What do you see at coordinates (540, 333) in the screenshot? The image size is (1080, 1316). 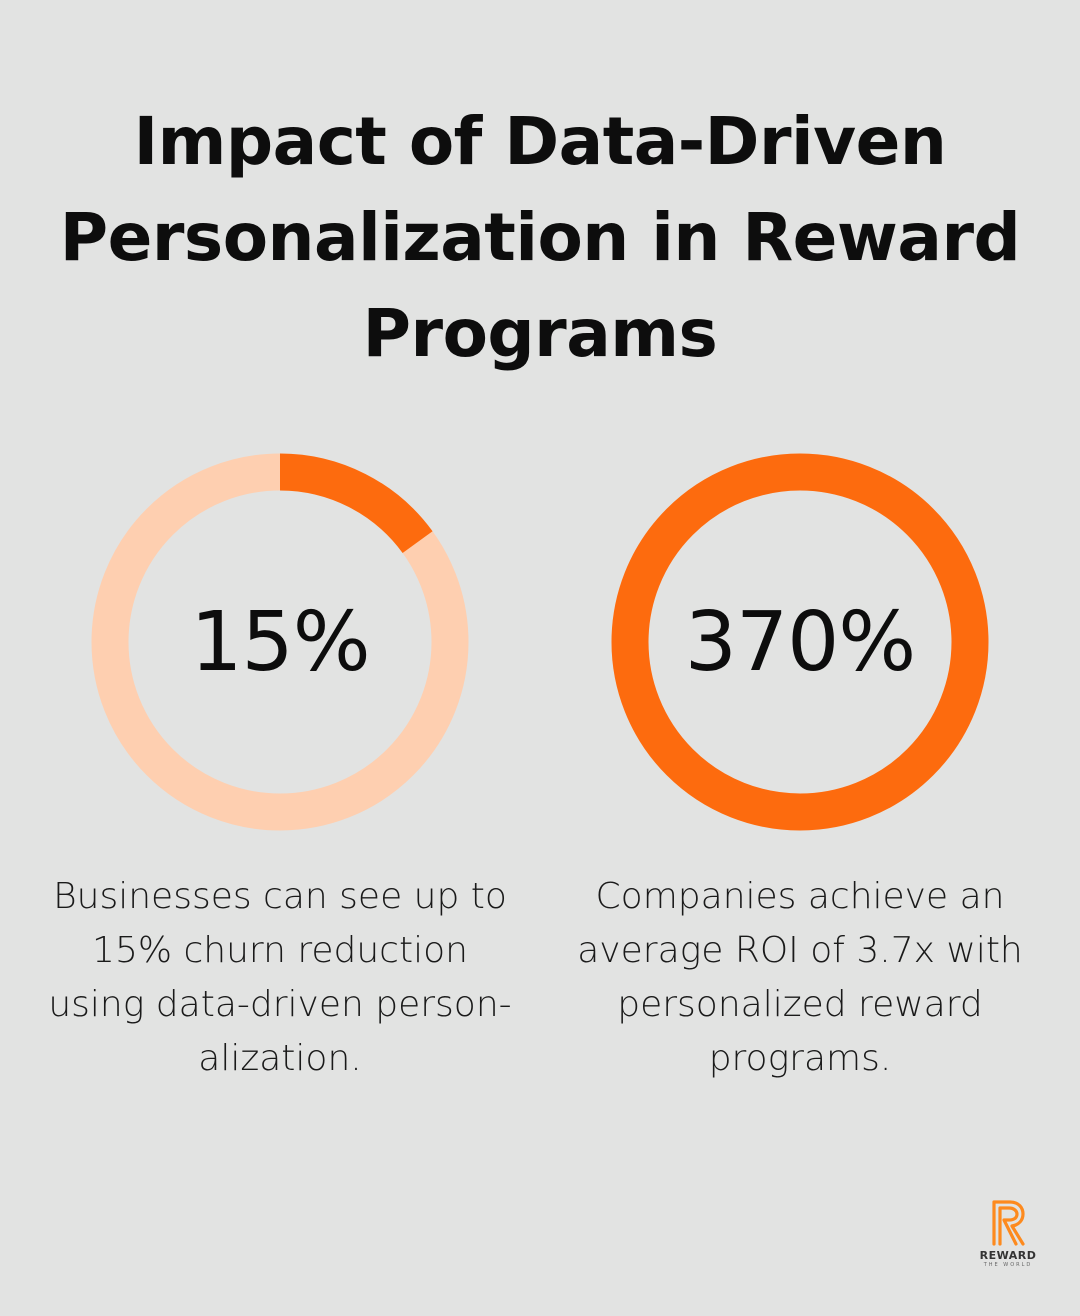 I see `title-line-3: Programs` at bounding box center [540, 333].